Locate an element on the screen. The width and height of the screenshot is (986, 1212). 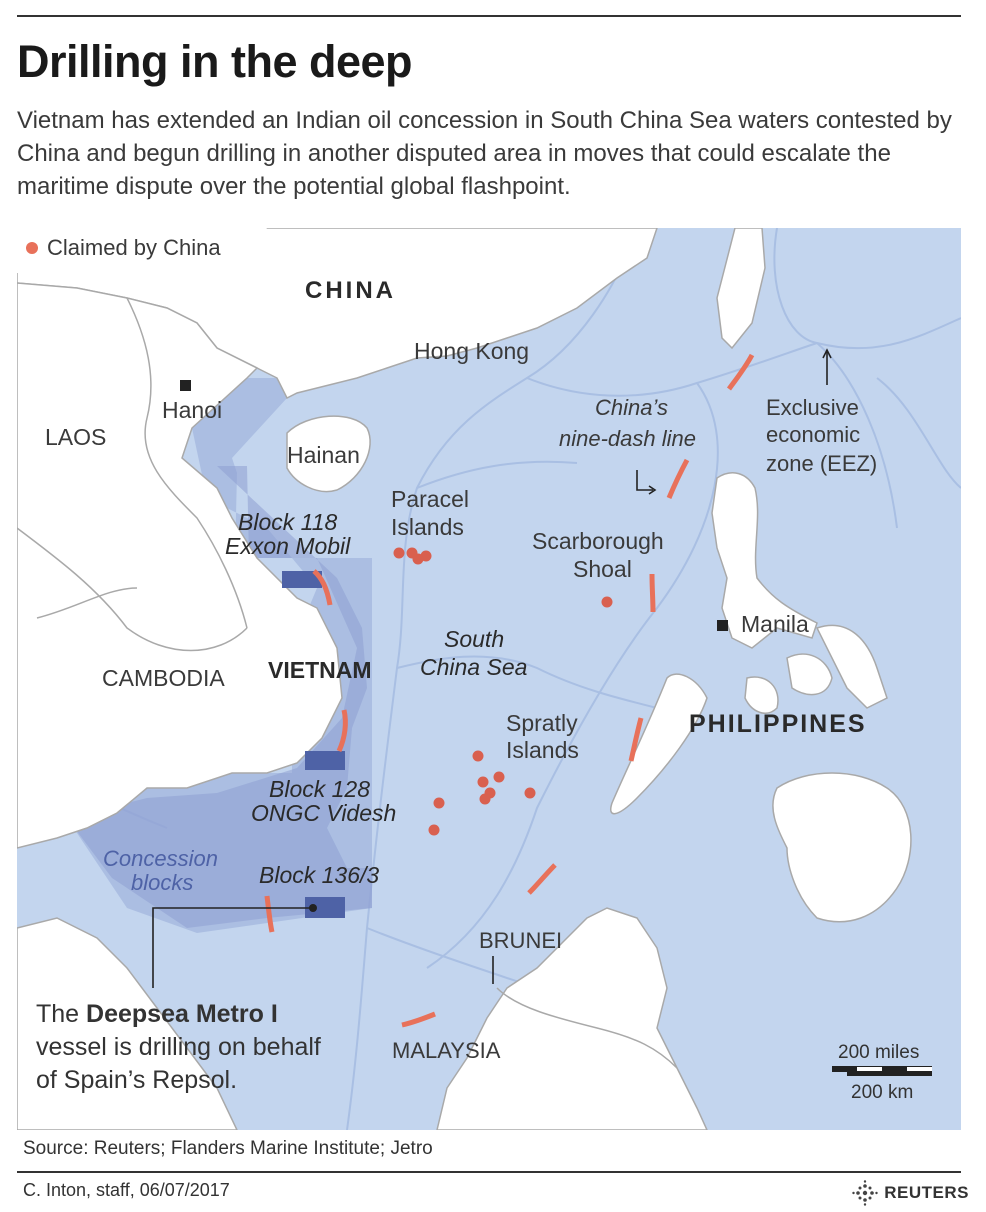
claim-dots is located at coordinates (503, 691).